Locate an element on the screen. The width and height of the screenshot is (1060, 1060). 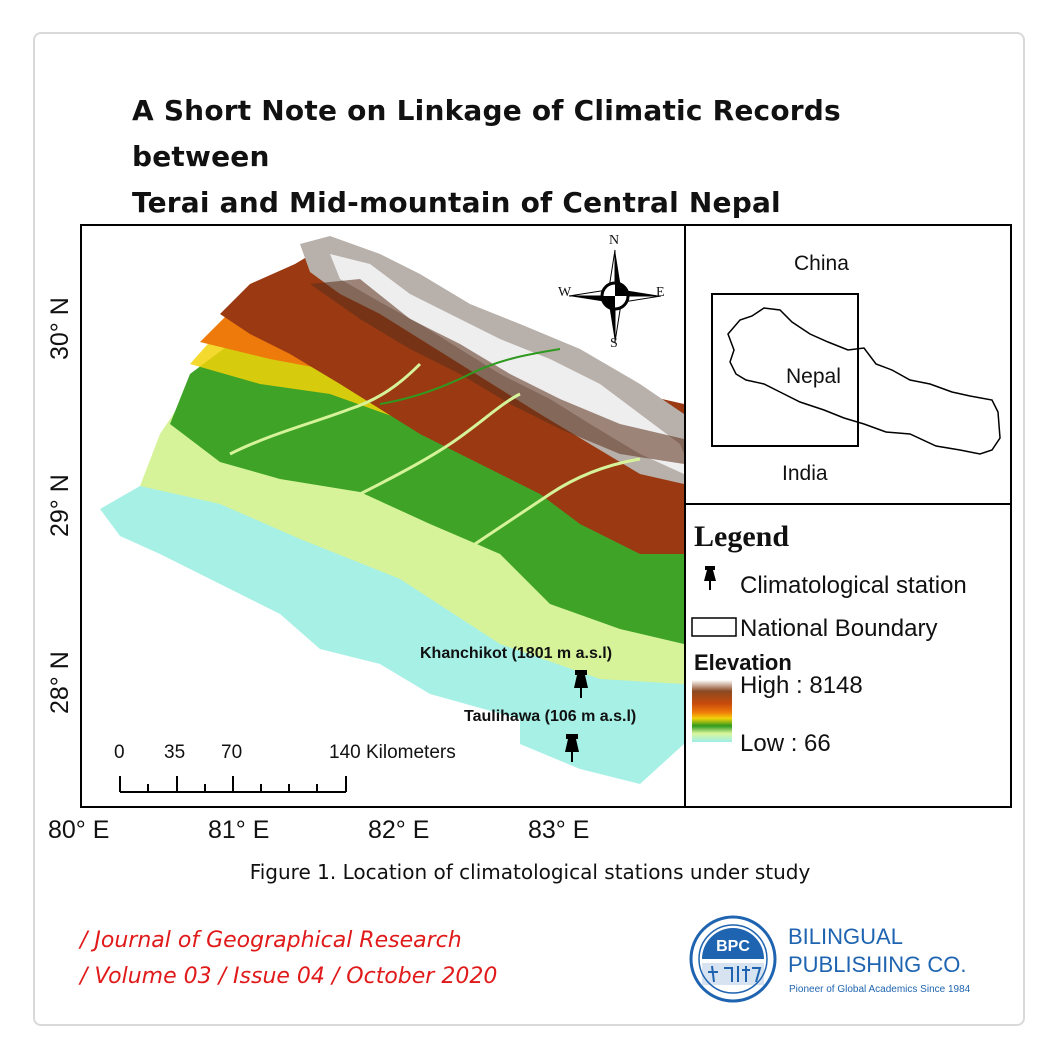
compass-n: N is located at coordinates (614, 240).